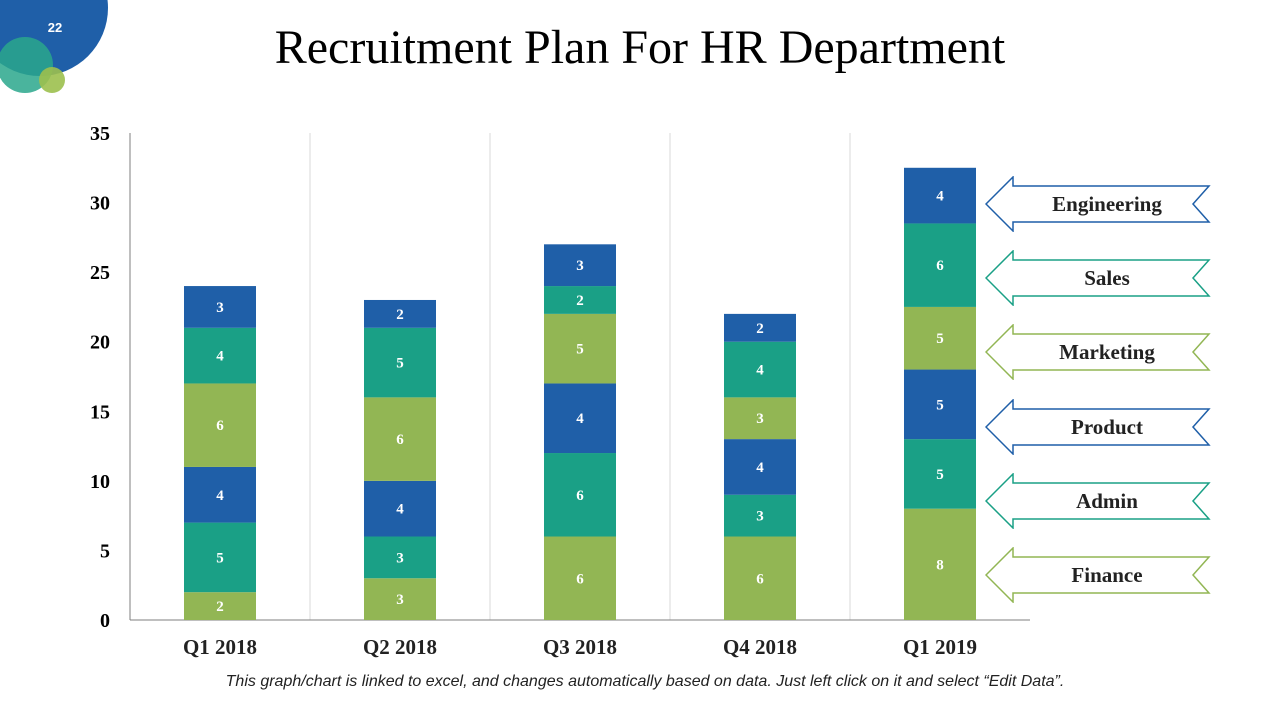  Describe the element at coordinates (100, 482) in the screenshot. I see `y-tick-label: 10` at that location.